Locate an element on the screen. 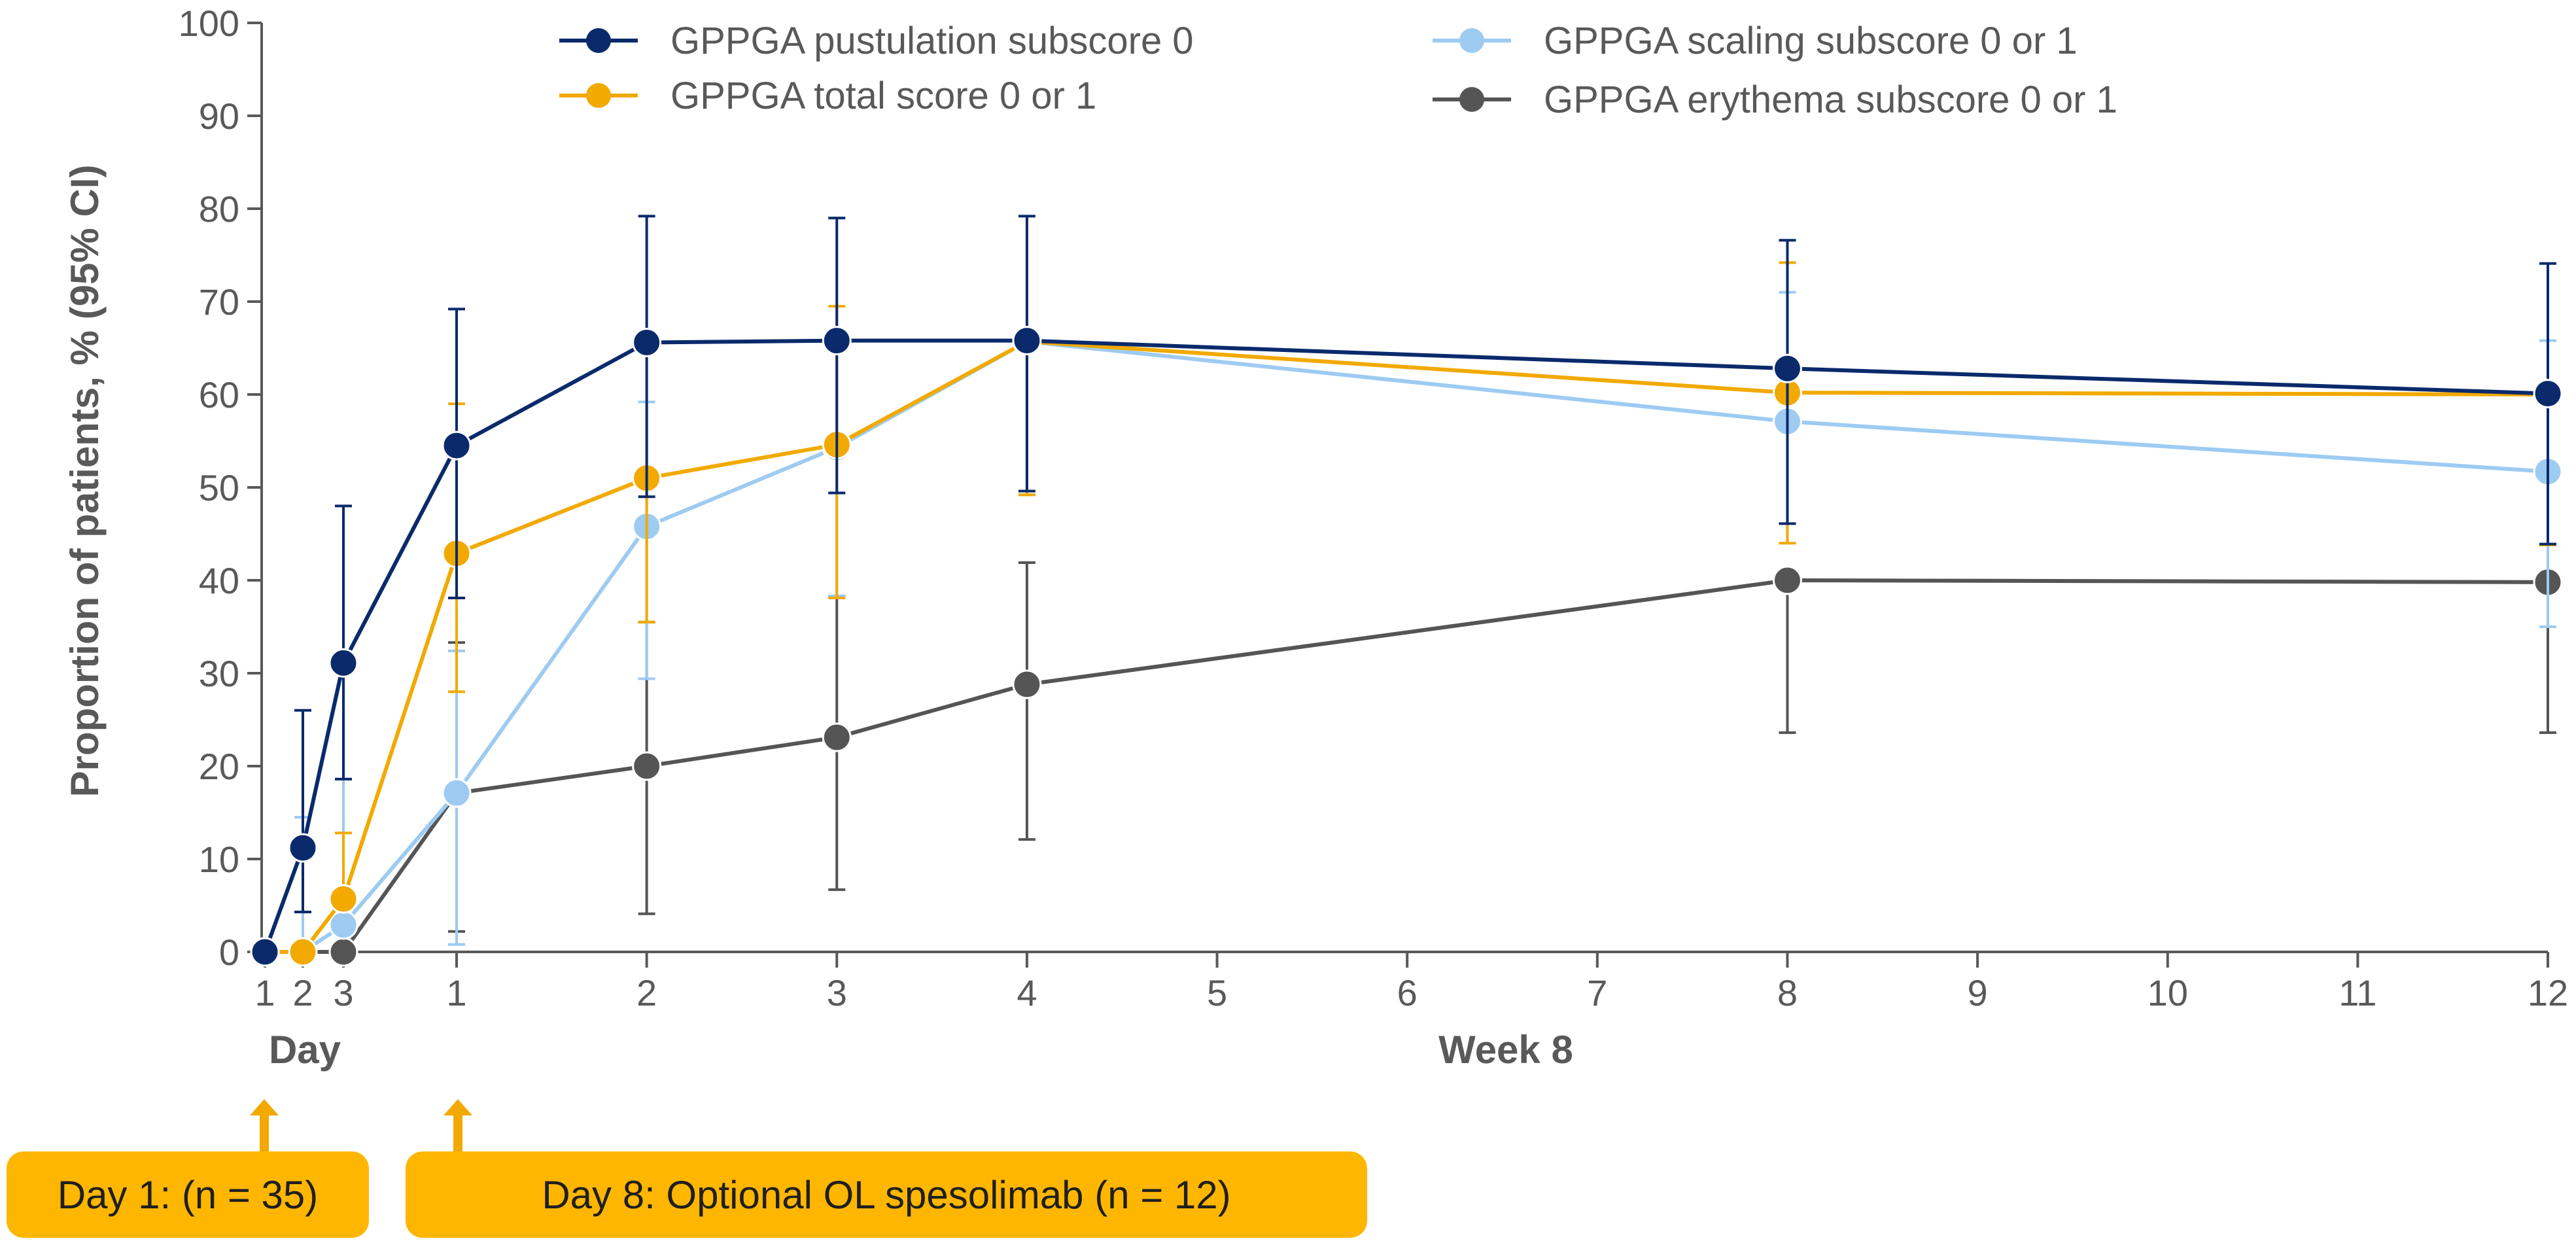 The height and width of the screenshot is (1245, 2576). y-tick-label: 50 is located at coordinates (219, 487).